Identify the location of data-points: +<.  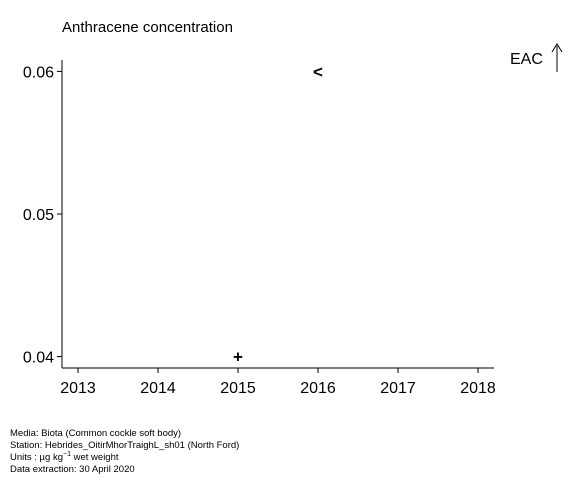
(278, 214).